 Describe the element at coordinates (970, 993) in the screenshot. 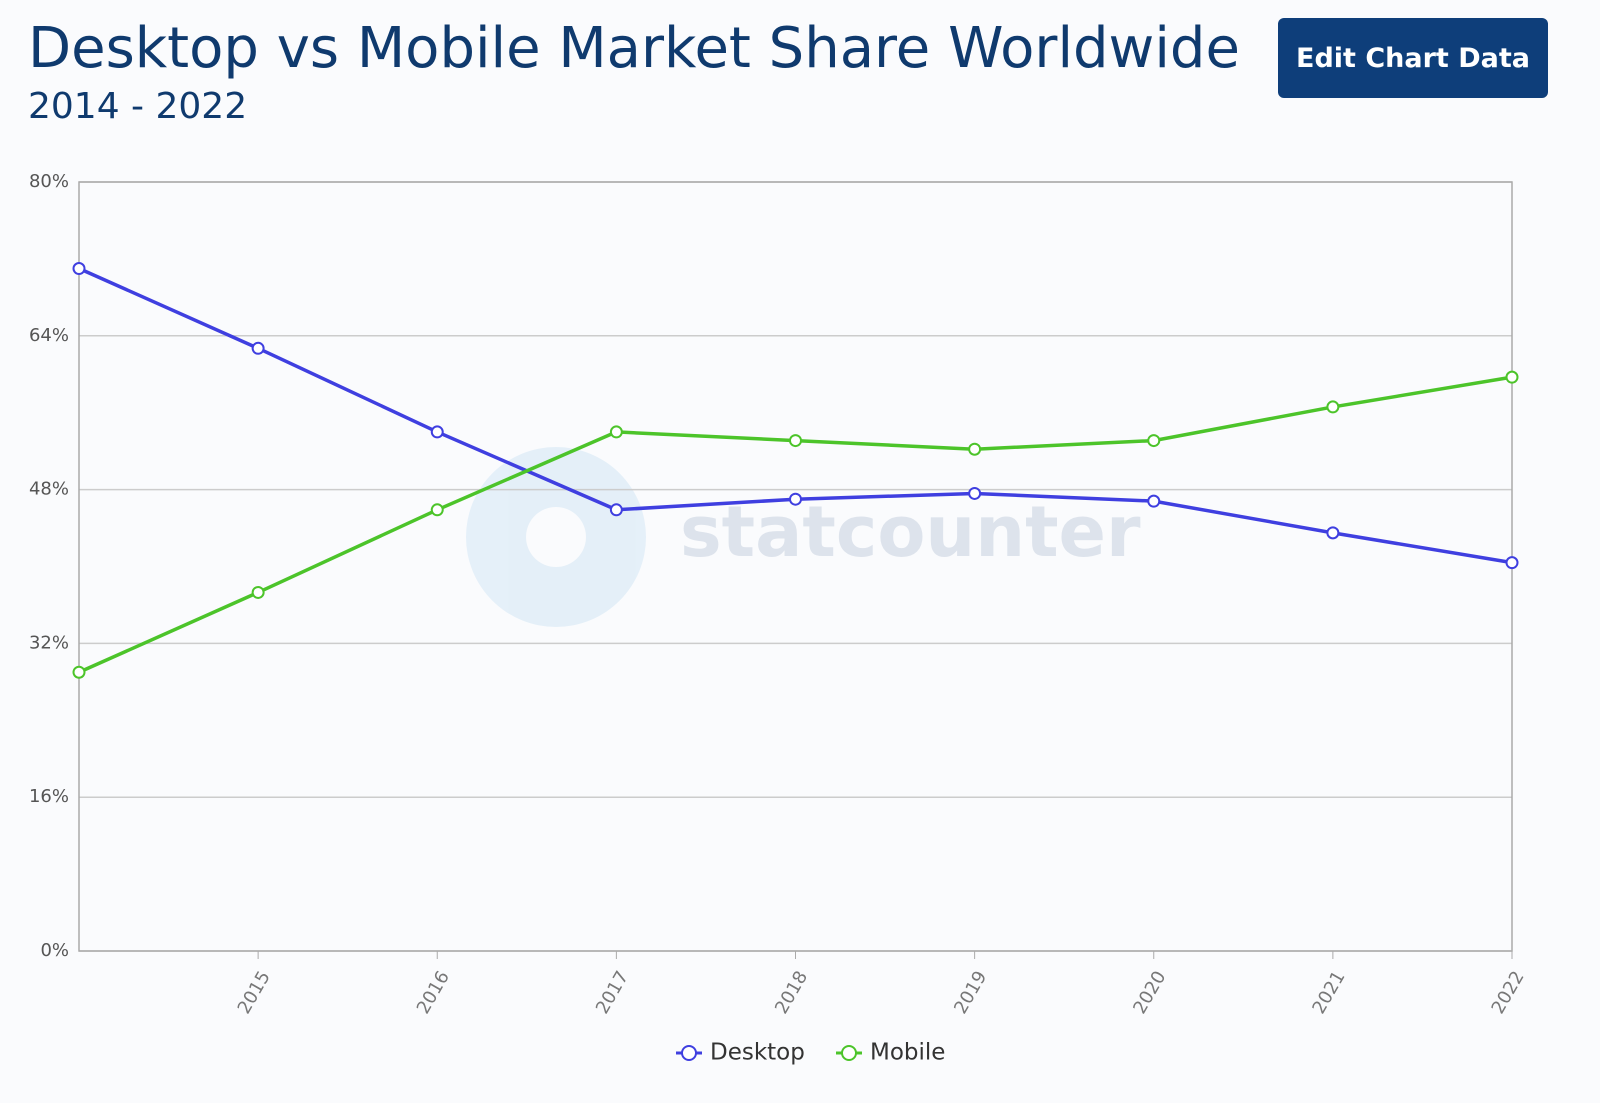

I see `x-tick-label: 2019` at that location.